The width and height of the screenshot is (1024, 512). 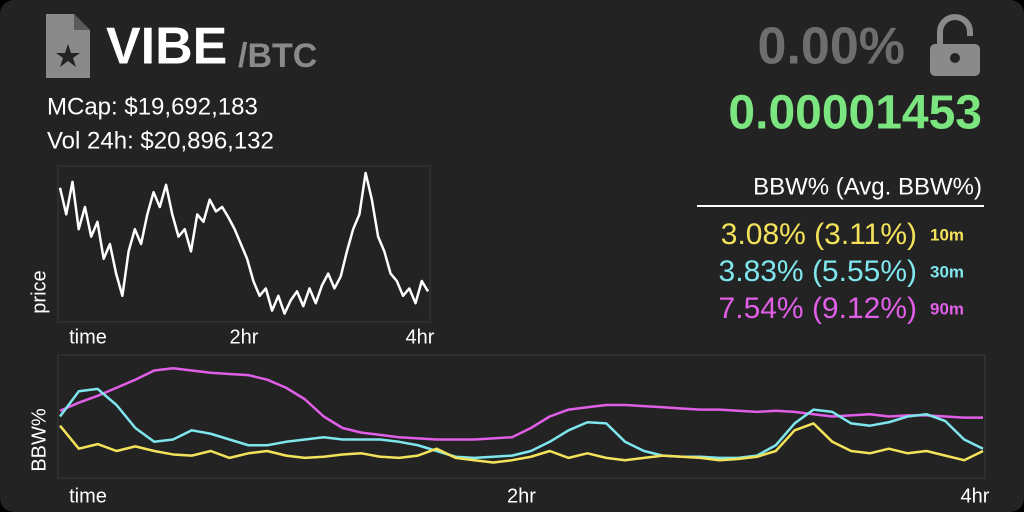 I want to click on y-label: price, so click(x=39, y=291).